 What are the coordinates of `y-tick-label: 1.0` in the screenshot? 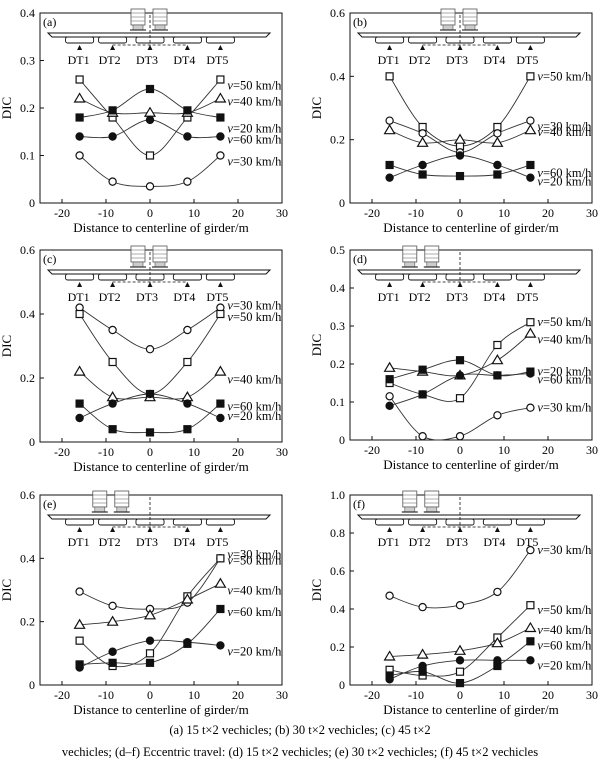 It's located at (337, 495).